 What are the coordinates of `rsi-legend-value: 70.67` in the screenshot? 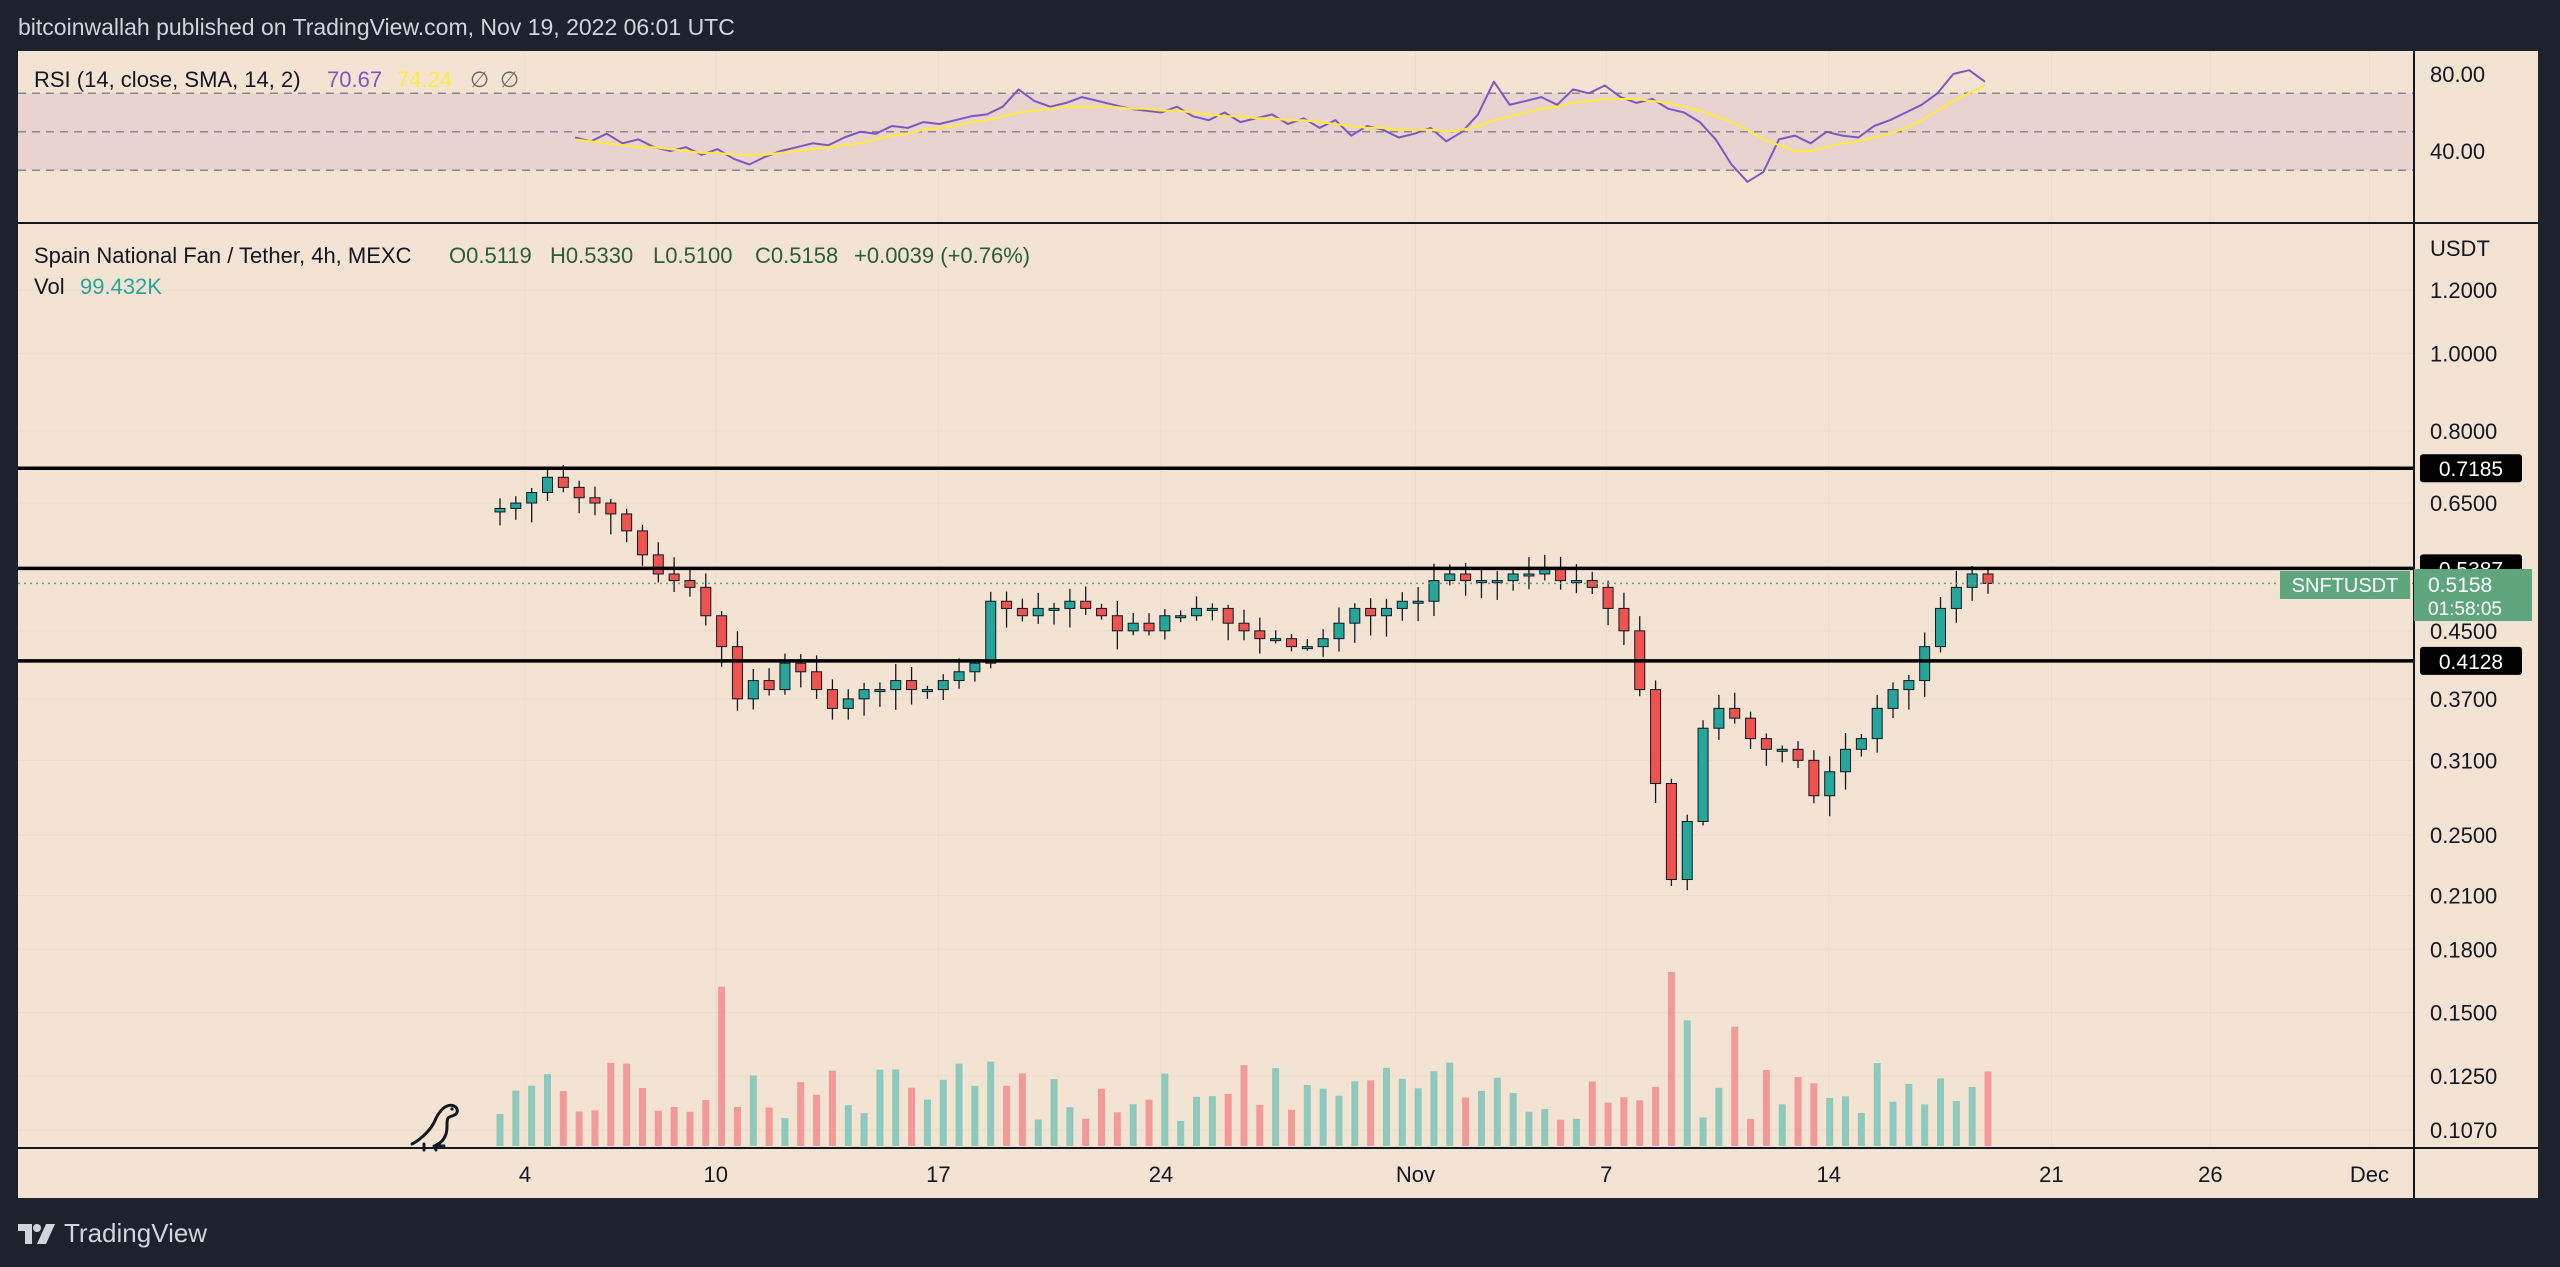 It's located at (354, 79).